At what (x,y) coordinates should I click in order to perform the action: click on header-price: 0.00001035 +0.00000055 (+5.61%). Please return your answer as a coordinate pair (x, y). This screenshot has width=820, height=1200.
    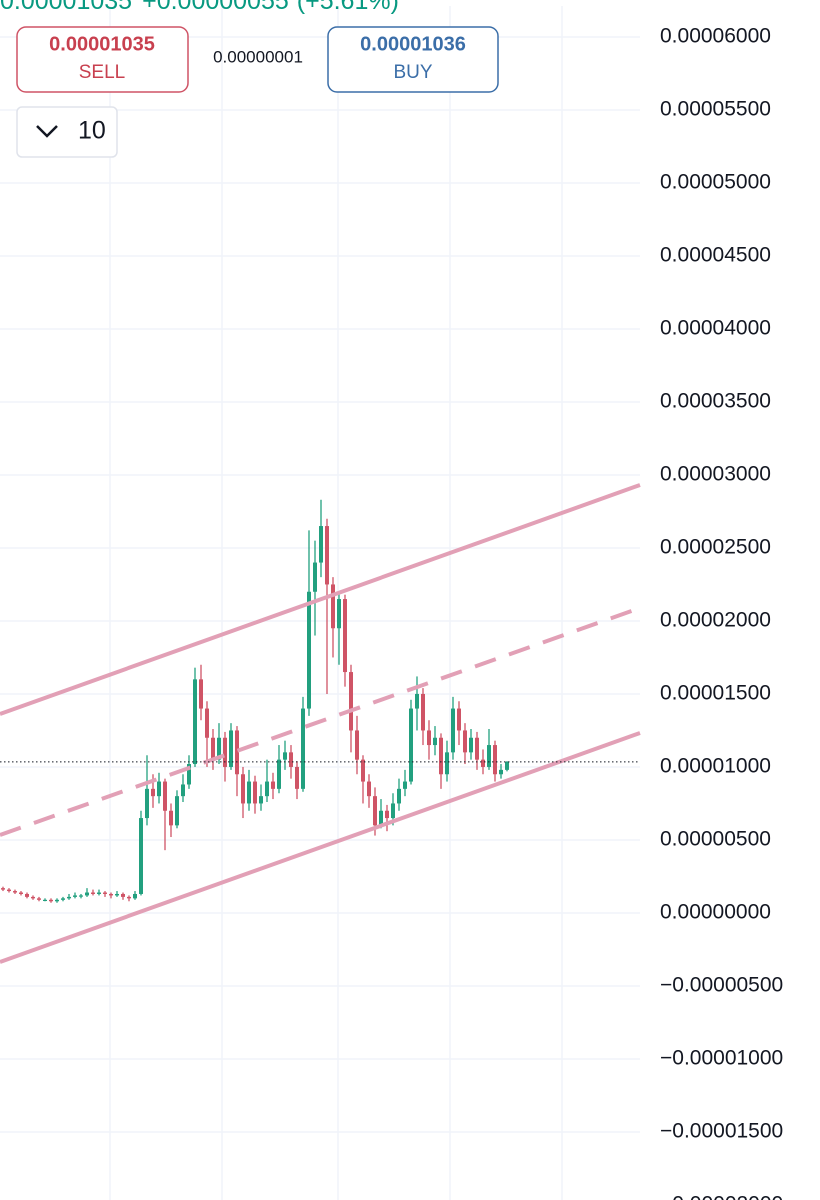
    Looking at the image, I should click on (199, 7).